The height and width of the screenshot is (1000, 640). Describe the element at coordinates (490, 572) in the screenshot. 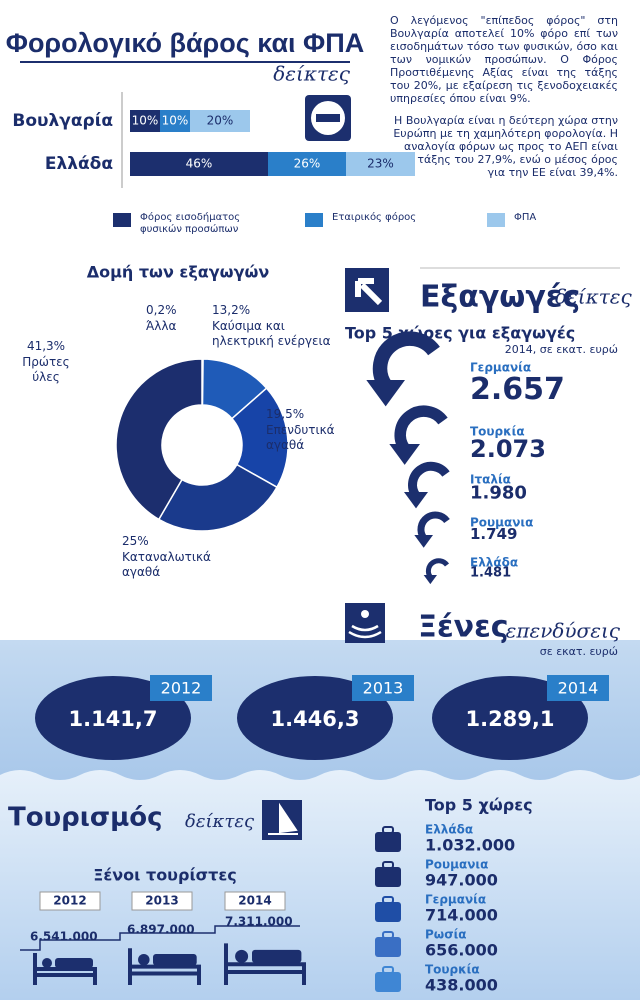

I see `country-value: 1.481` at that location.